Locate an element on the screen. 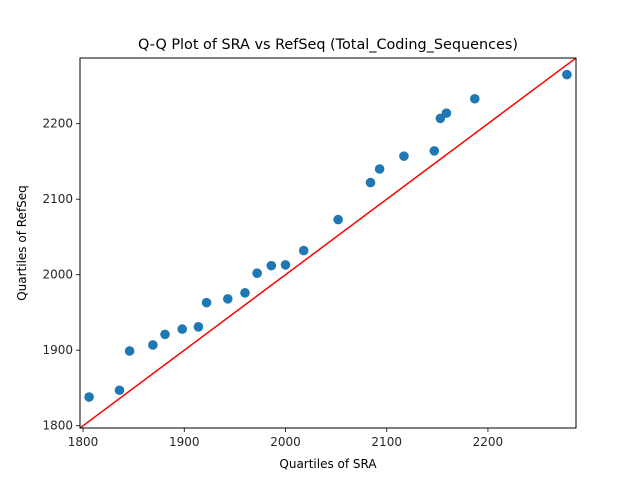  y-axis: 1800 1900 2000 2100 2200 is located at coordinates (61, 275).